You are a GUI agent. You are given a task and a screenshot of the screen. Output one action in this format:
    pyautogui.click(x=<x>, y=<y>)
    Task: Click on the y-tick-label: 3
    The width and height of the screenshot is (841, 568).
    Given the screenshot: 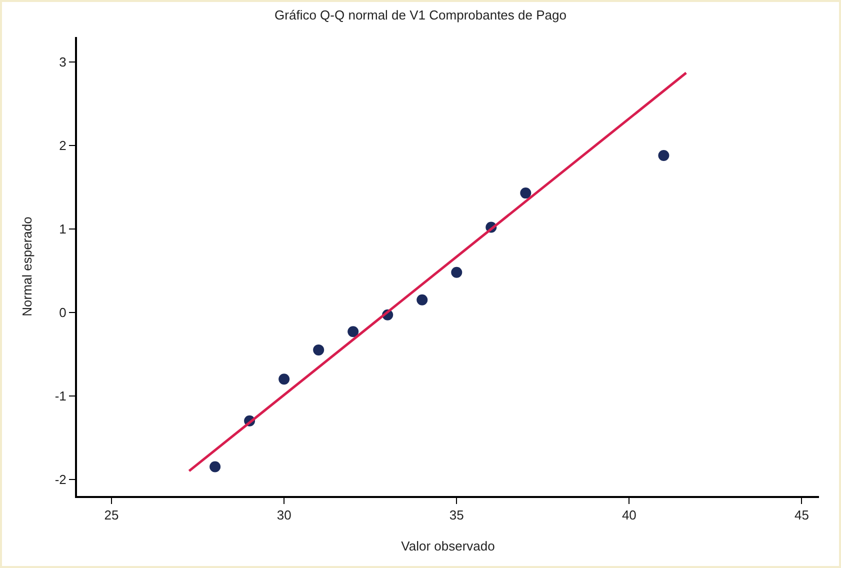 What is the action you would take?
    pyautogui.click(x=62, y=62)
    